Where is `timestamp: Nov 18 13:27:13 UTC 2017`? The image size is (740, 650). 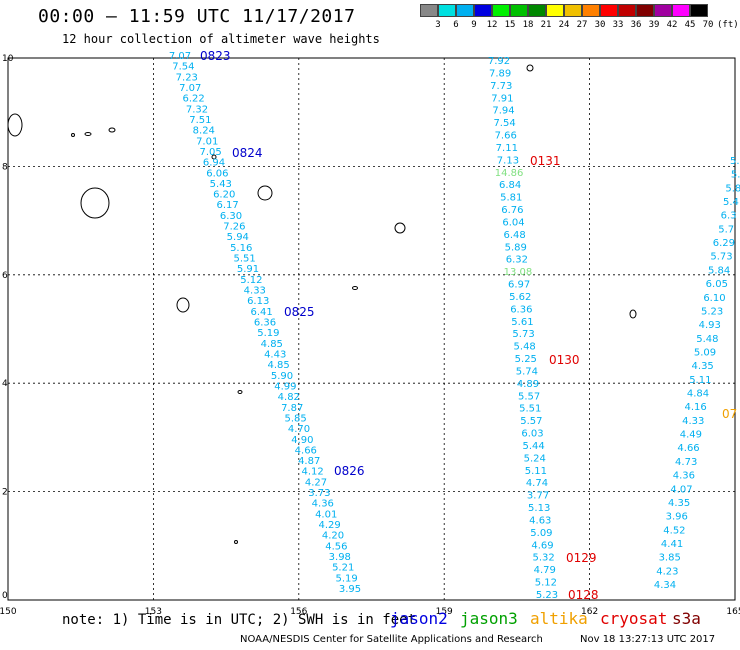 timestamp: Nov 18 13:27:13 UTC 2017 is located at coordinates (648, 639).